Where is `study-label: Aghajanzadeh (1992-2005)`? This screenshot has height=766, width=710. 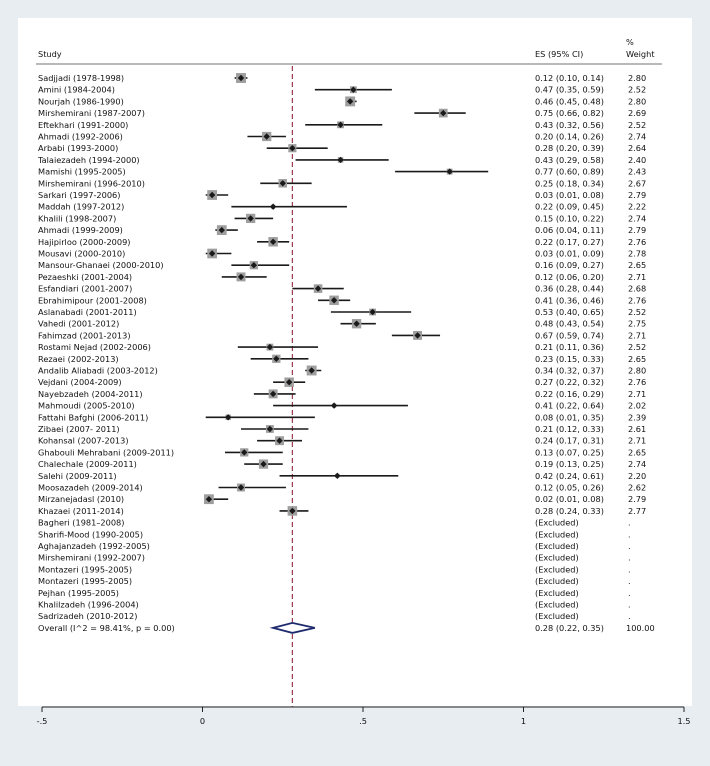
study-label: Aghajanzadeh (1992-2005) is located at coordinates (94, 546).